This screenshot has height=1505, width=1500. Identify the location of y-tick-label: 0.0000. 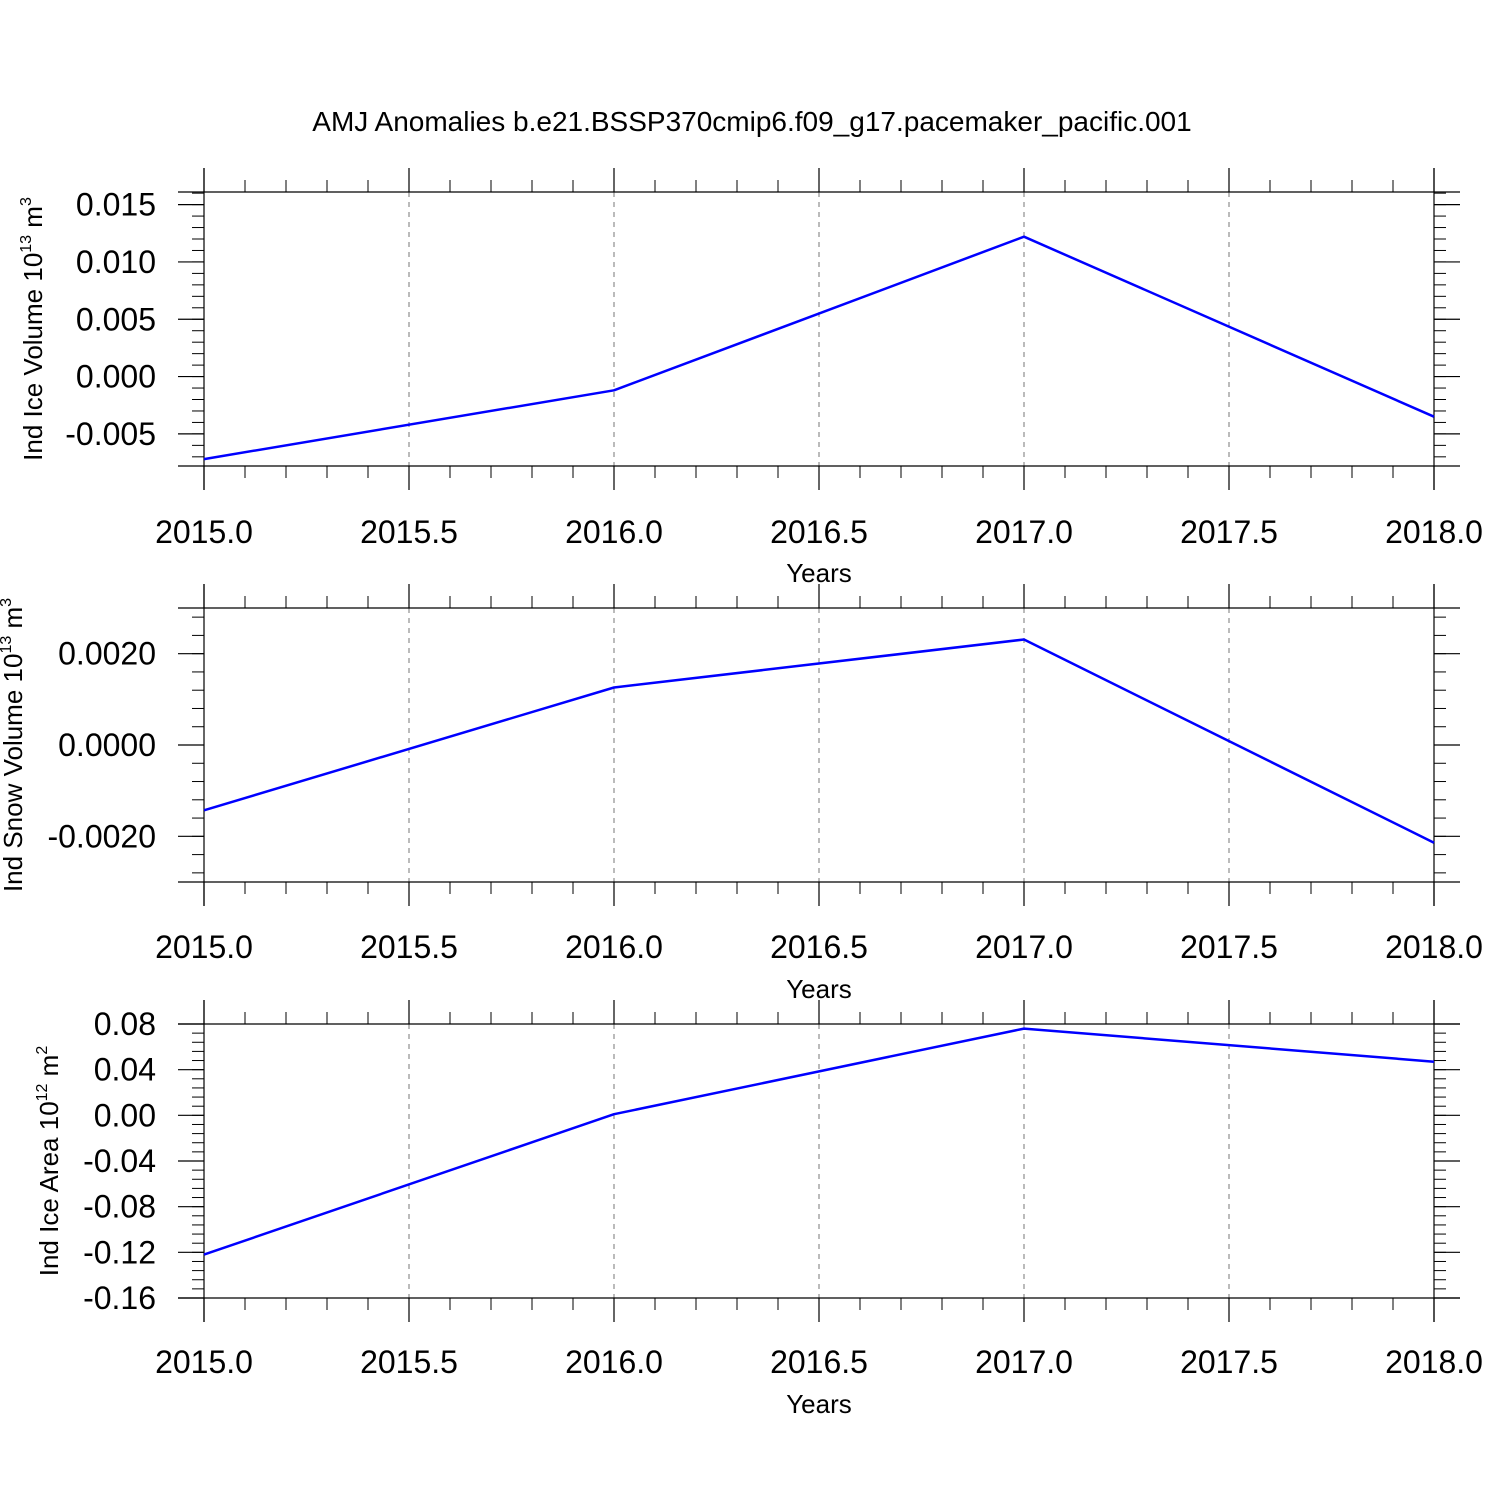
(107, 745).